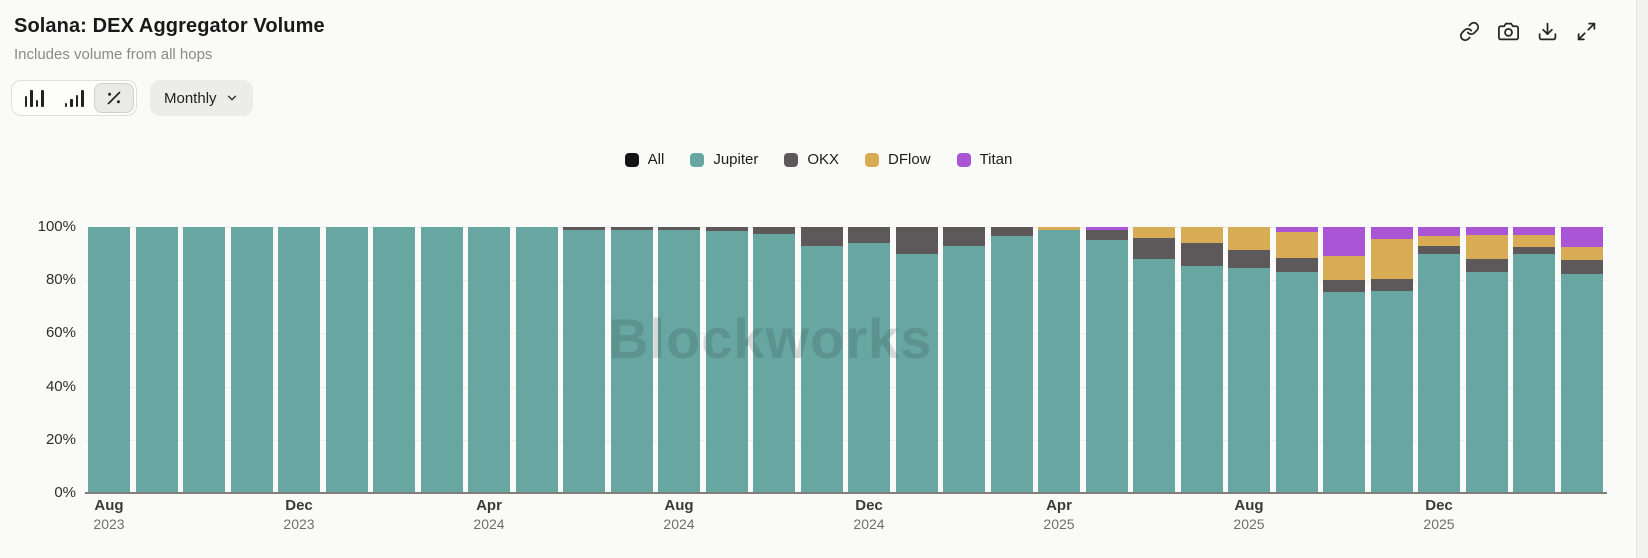  Describe the element at coordinates (1586, 31) in the screenshot. I see `expand-button` at that location.